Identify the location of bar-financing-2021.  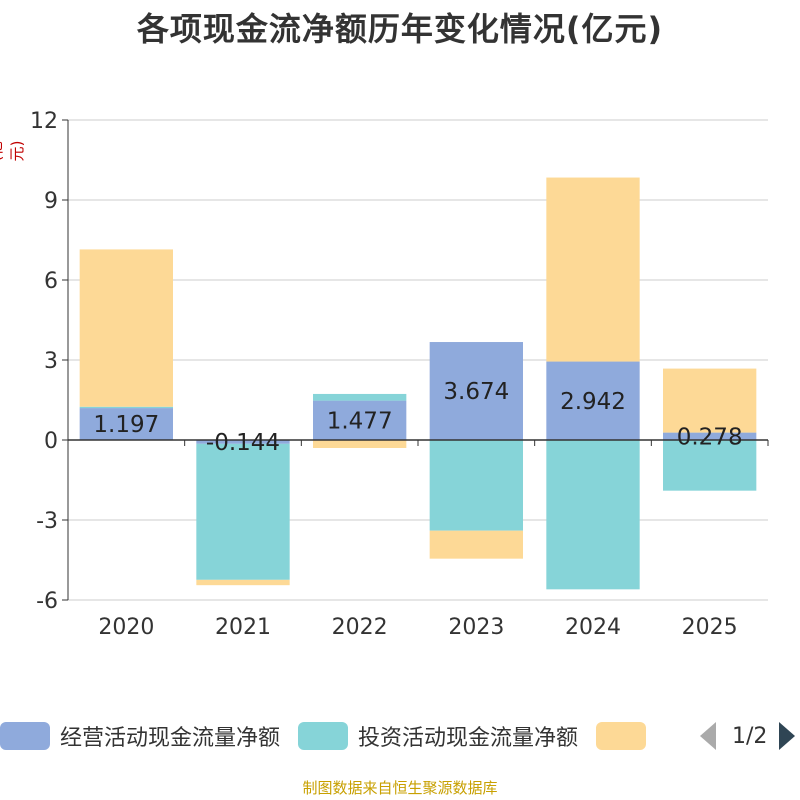
(243, 582).